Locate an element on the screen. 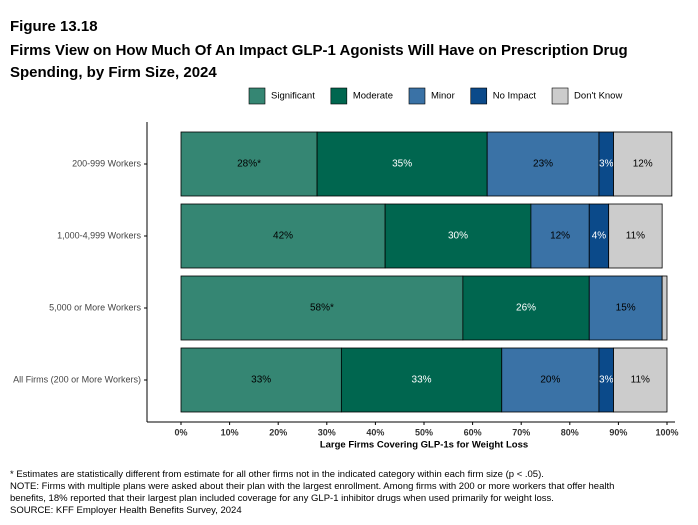 Image resolution: width=698 pixels, height=525 pixels. data-label: 35% is located at coordinates (402, 164).